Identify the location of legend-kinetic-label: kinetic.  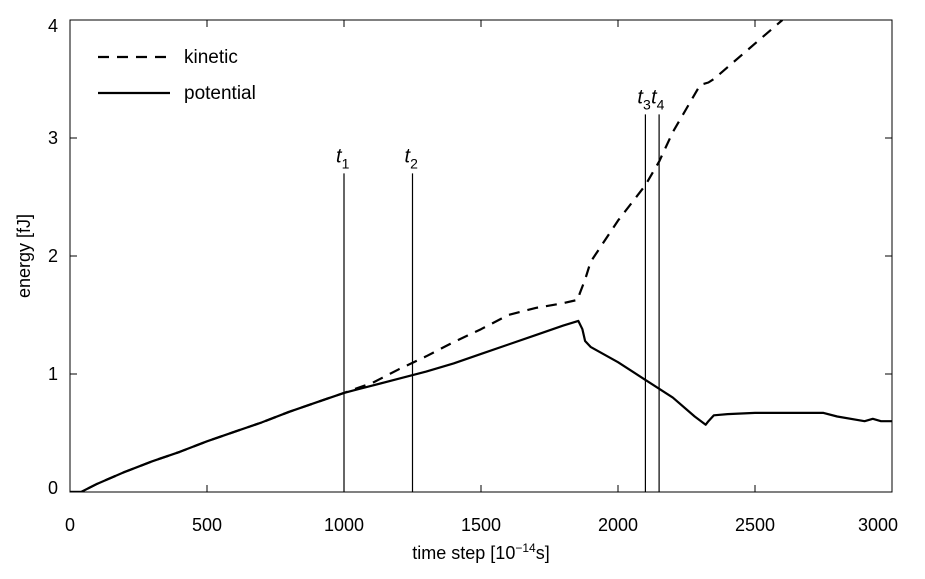
(211, 57).